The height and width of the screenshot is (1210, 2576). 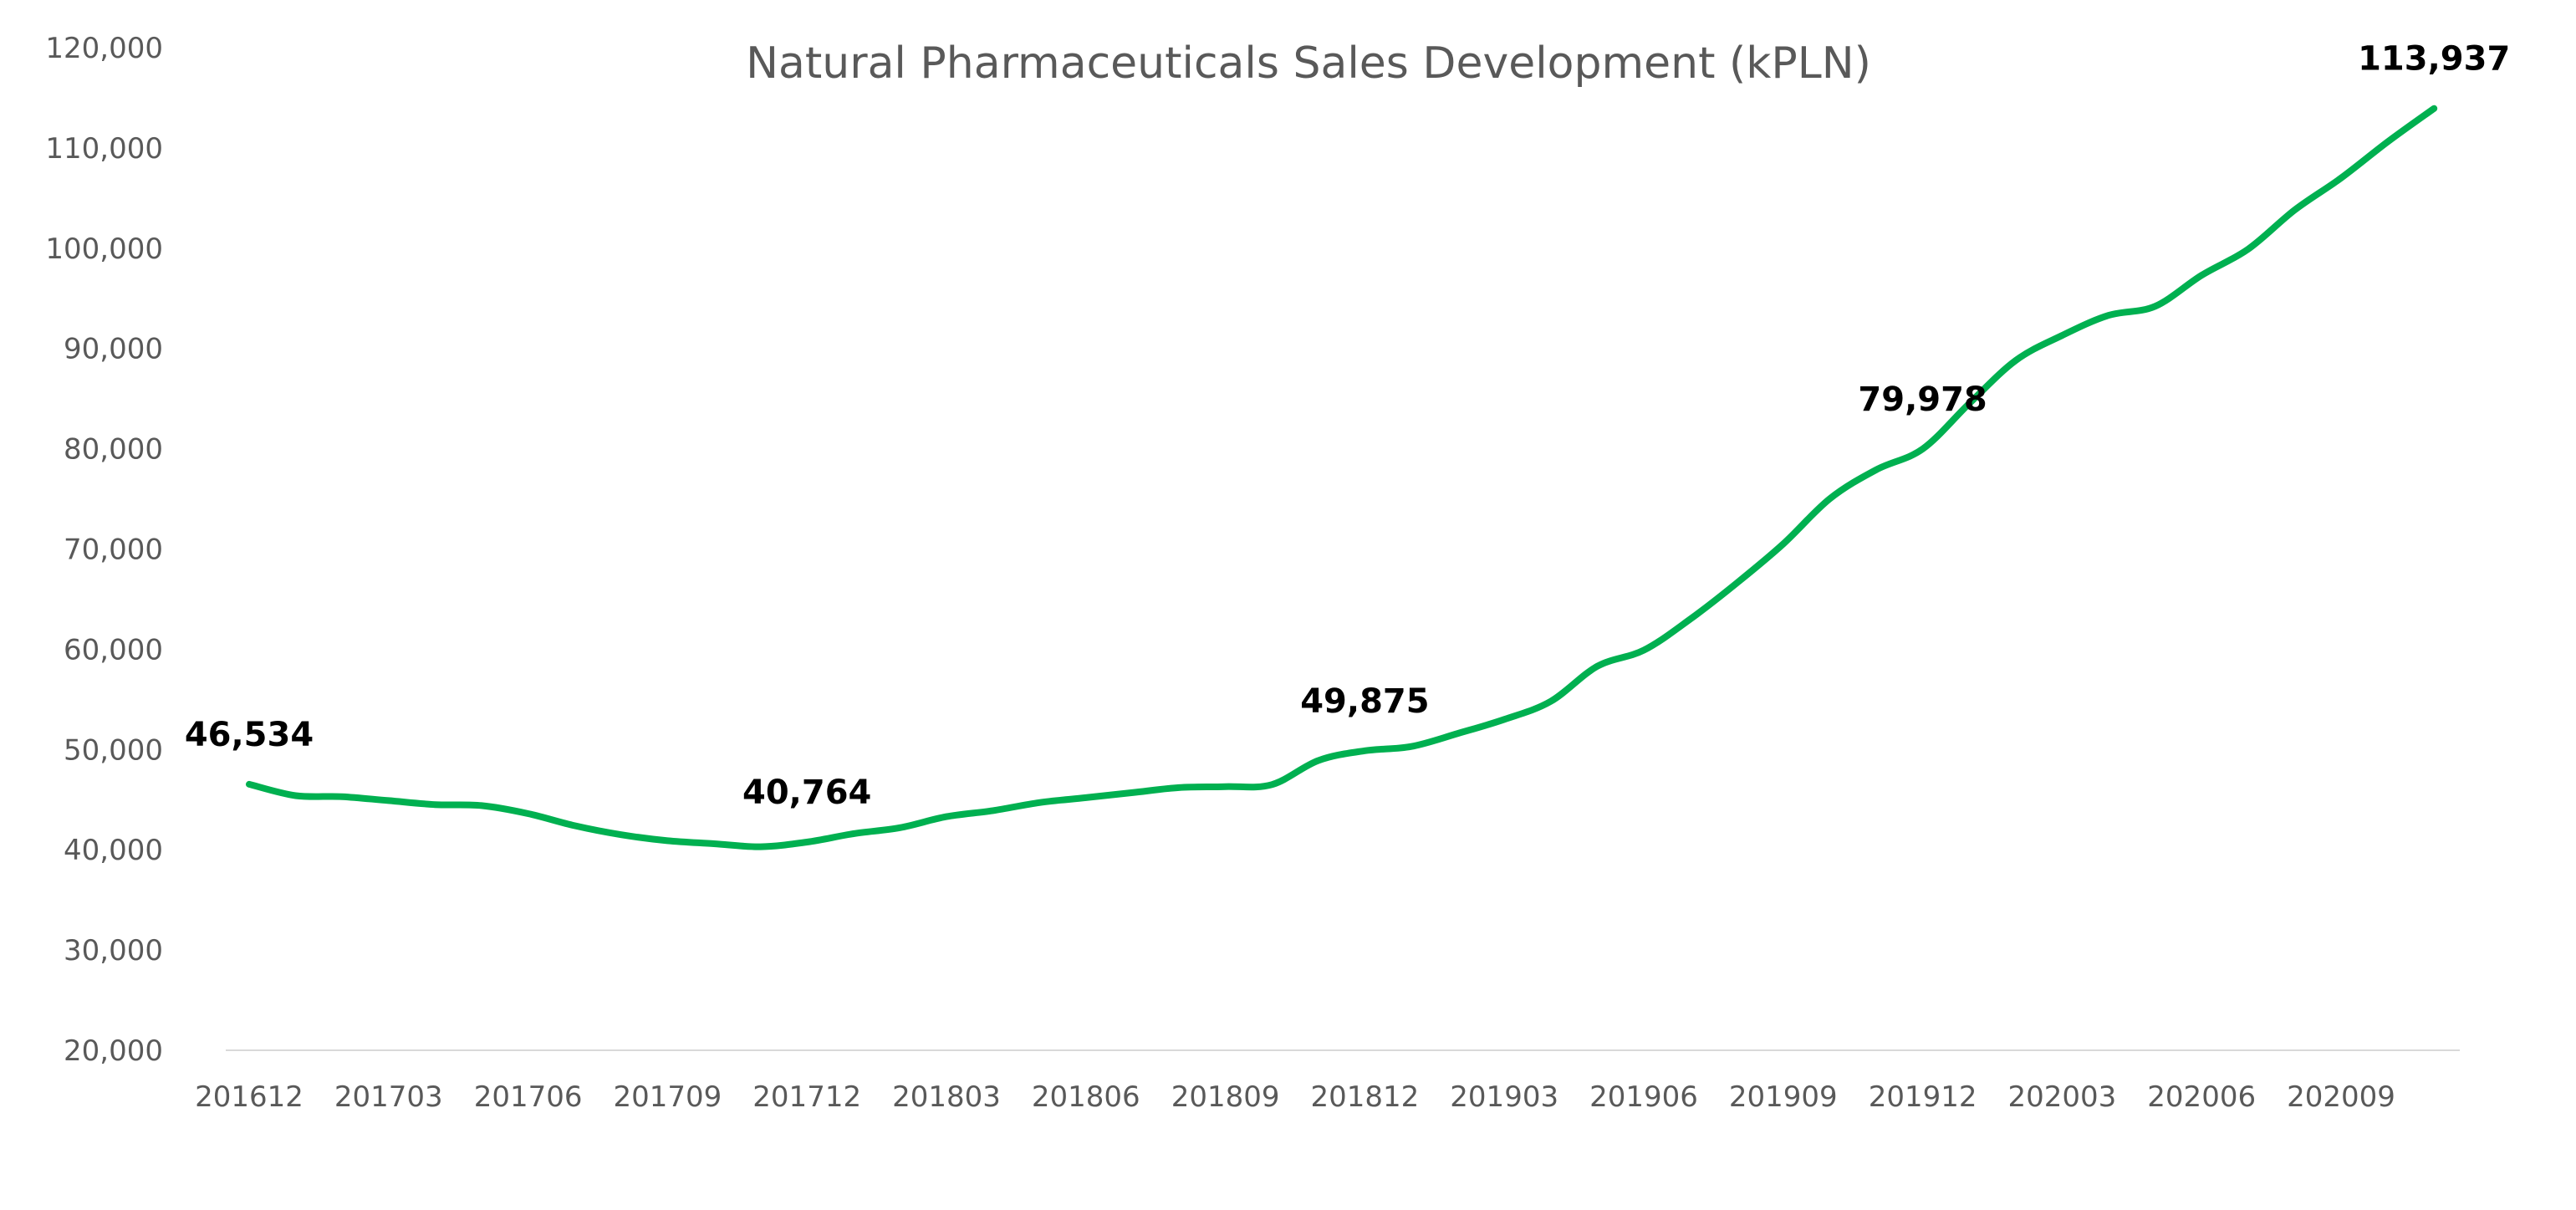 What do you see at coordinates (2202, 1097) in the screenshot?
I see `x-tick-label: 202006` at bounding box center [2202, 1097].